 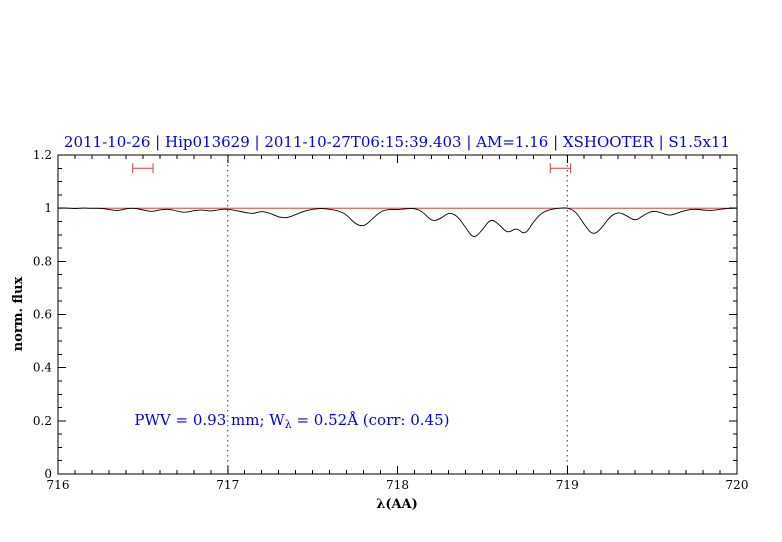 I want to click on data-layer, so click(x=397, y=200).